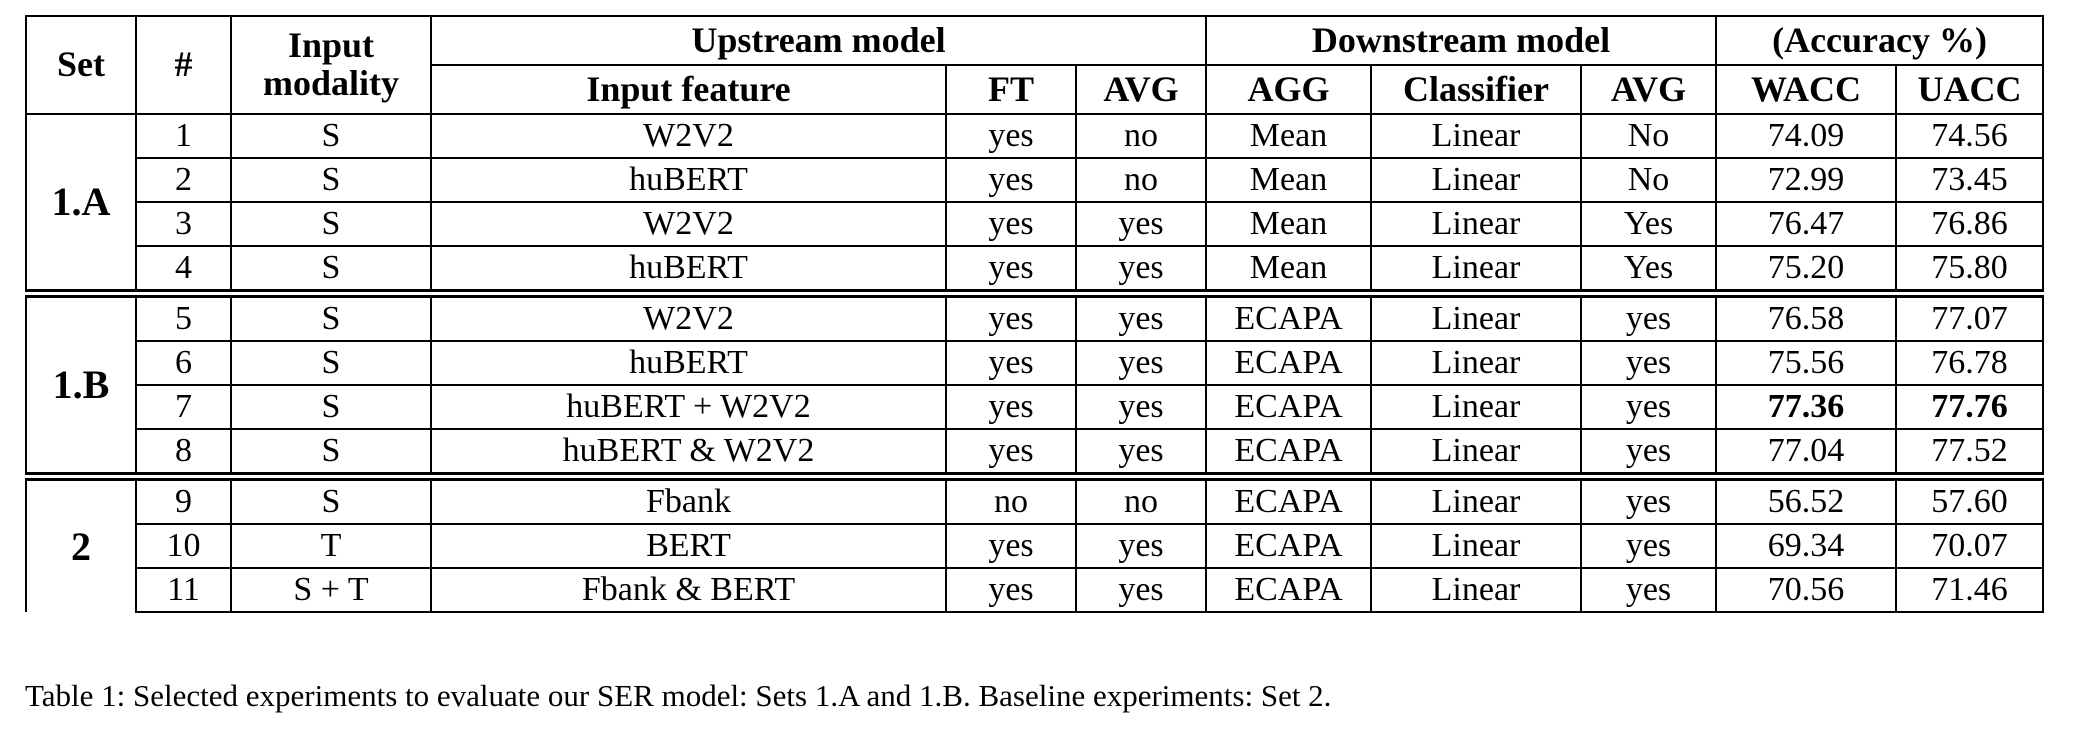 Image resolution: width=2096 pixels, height=730 pixels. What do you see at coordinates (81, 203) in the screenshot?
I see `set-label: 1.A` at bounding box center [81, 203].